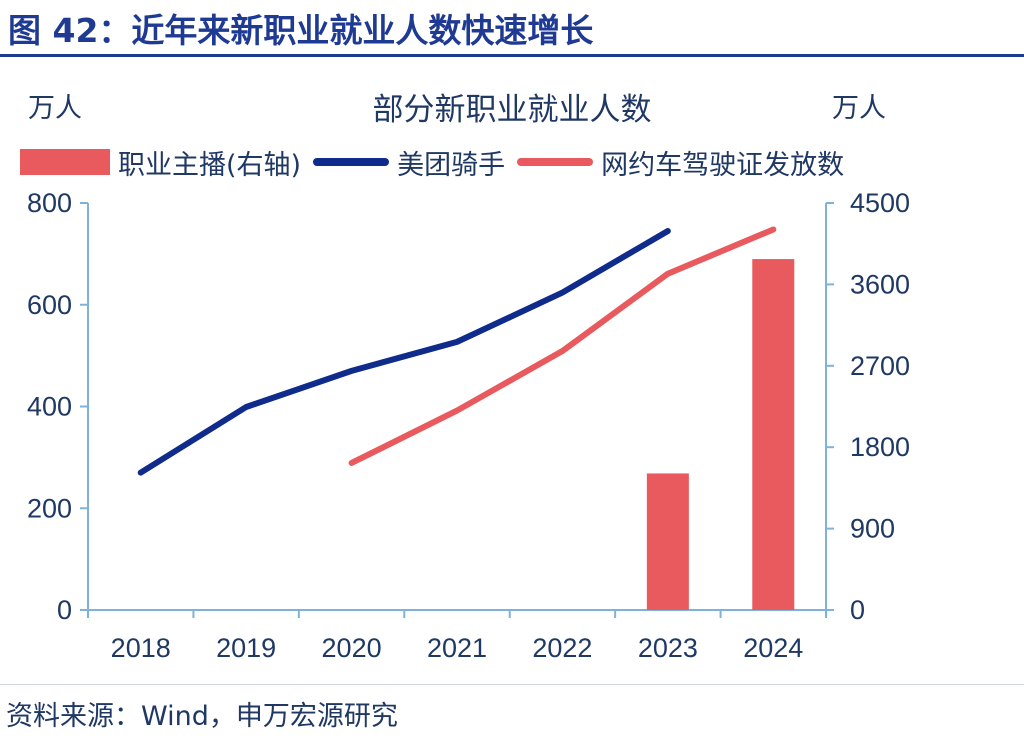 The height and width of the screenshot is (740, 1024). Describe the element at coordinates (562, 346) in the screenshot. I see `ride-hailing-line` at that location.